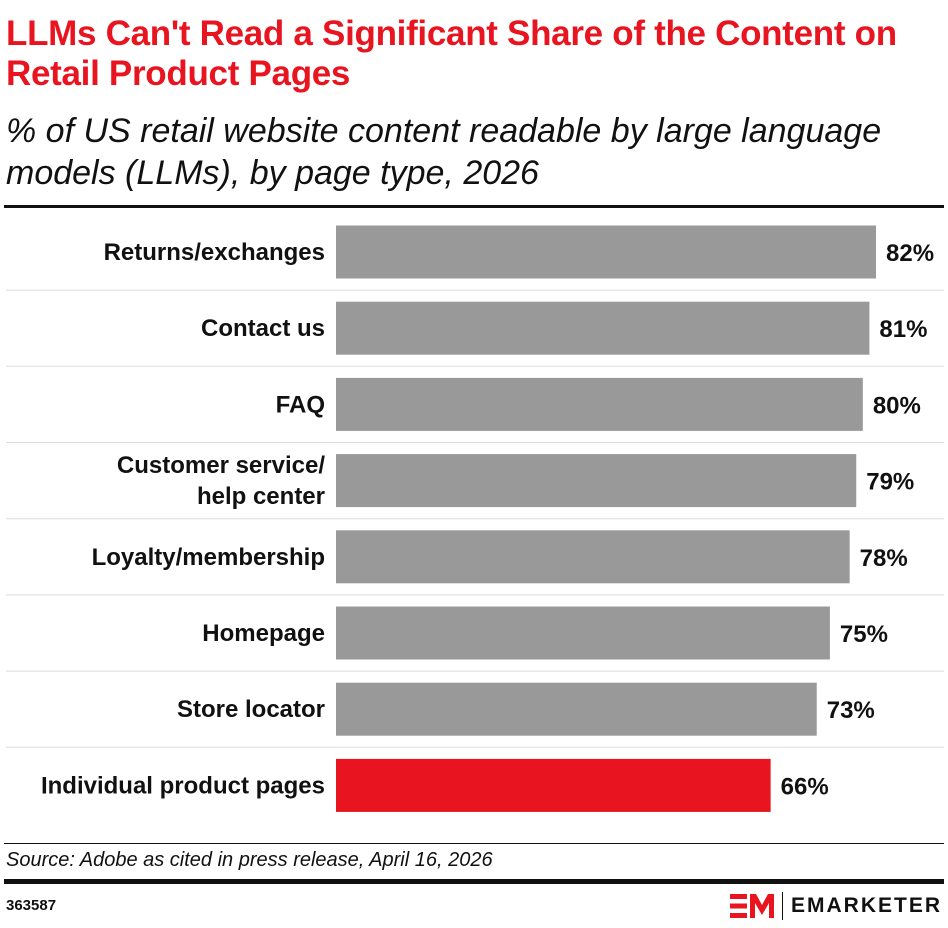 The image size is (948, 928). Describe the element at coordinates (805, 786) in the screenshot. I see `value-label: 66%` at that location.